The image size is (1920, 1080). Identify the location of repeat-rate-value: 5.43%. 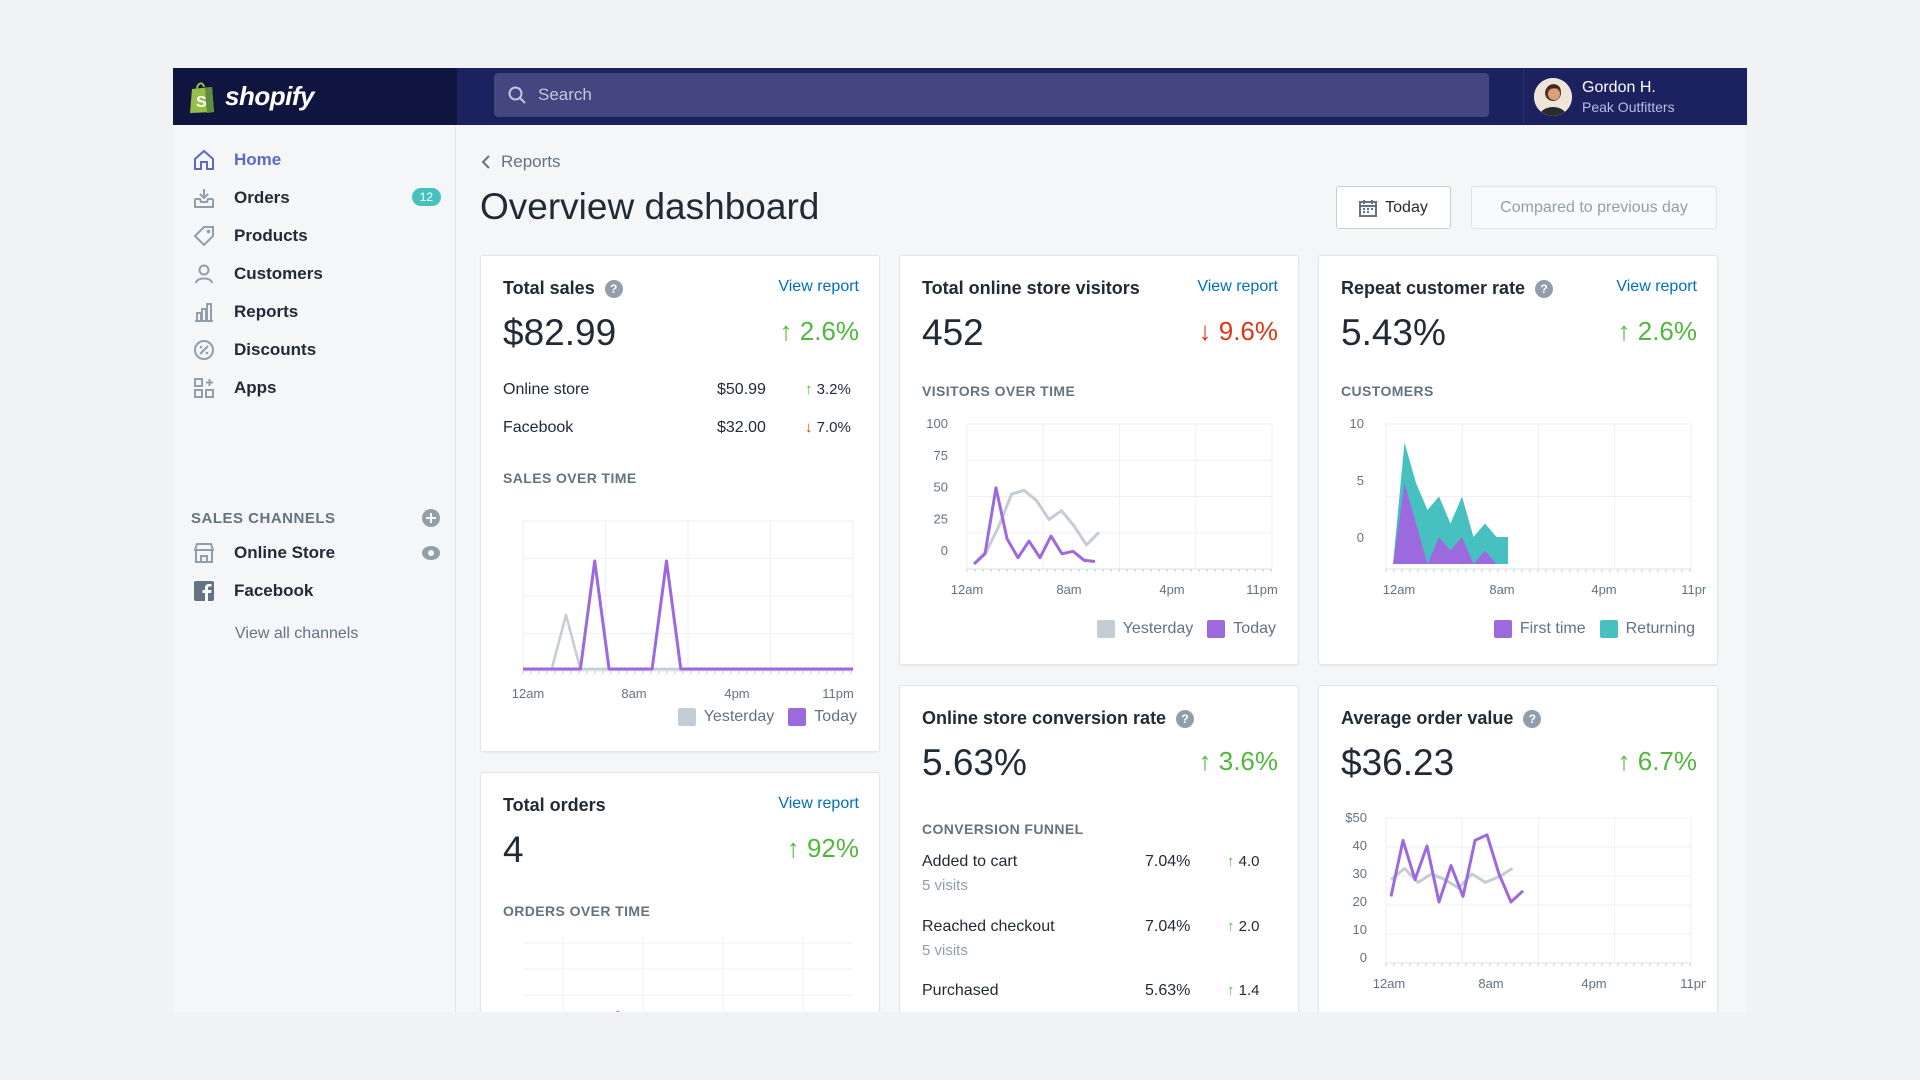
(1393, 332).